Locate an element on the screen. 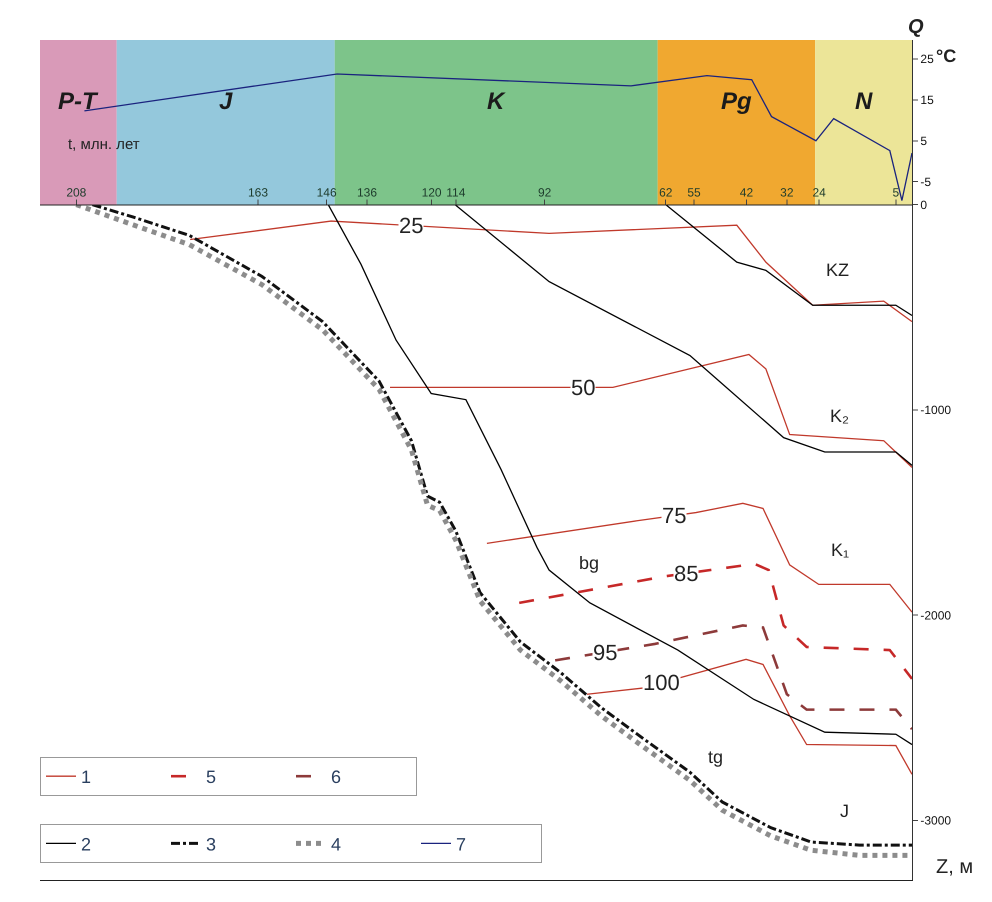 Image resolution: width=992 pixels, height=902 pixels. y-tick-label: -1000 is located at coordinates (936, 410).